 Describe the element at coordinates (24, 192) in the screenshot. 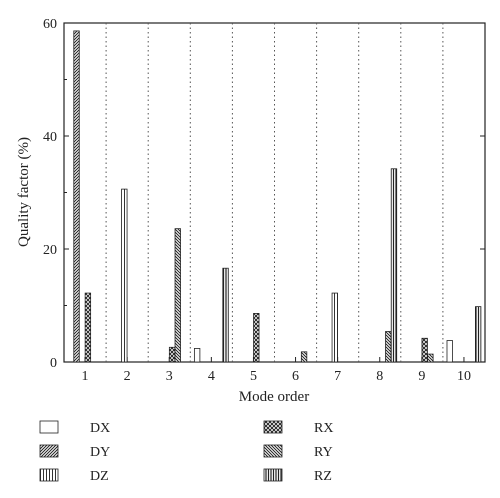

I see `y-axis-title: Quality factor (%)` at that location.